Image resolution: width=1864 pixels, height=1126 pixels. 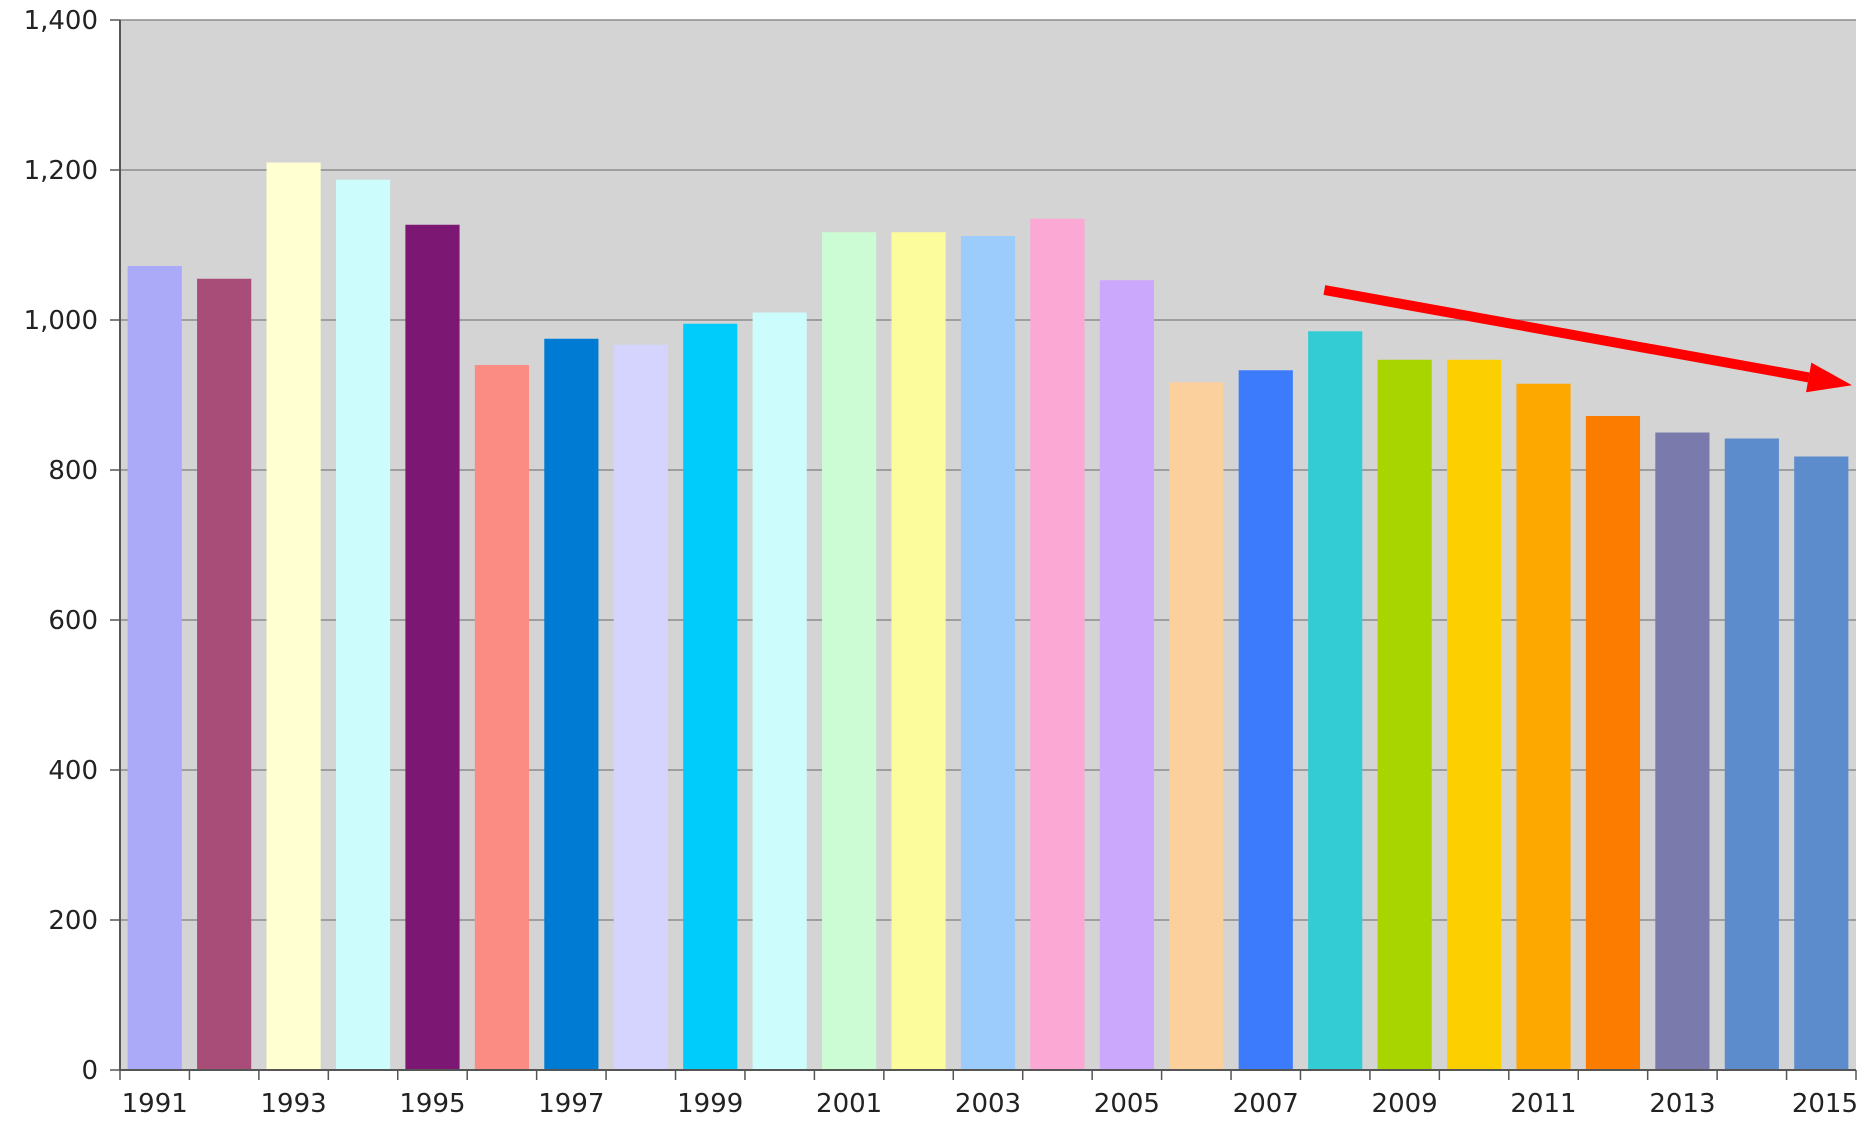 What do you see at coordinates (1404, 714) in the screenshot?
I see `bar-2009` at bounding box center [1404, 714].